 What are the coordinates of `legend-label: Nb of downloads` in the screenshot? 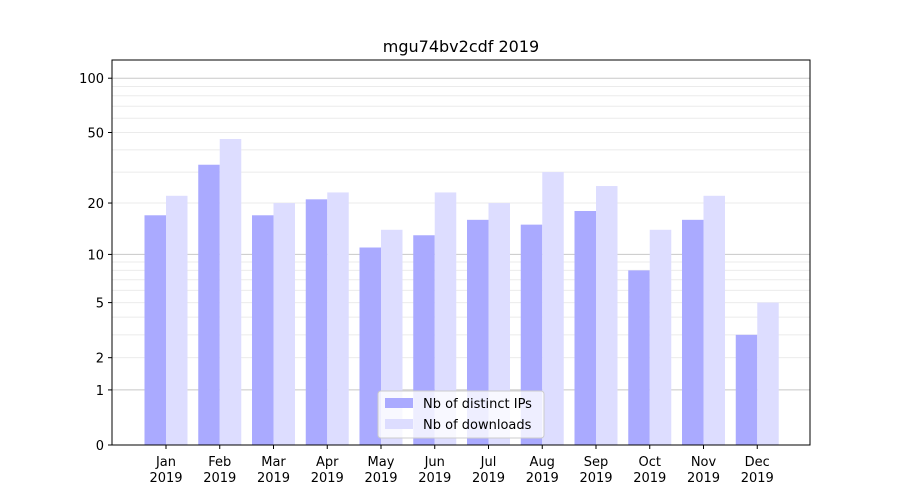 It's located at (477, 425).